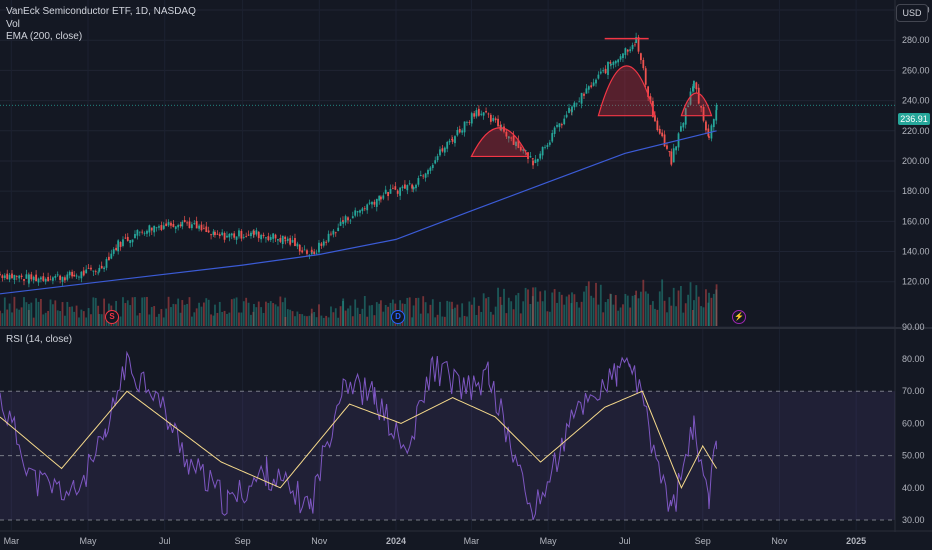  I want to click on rsi-legend: RSI (14, close), so click(39, 339).